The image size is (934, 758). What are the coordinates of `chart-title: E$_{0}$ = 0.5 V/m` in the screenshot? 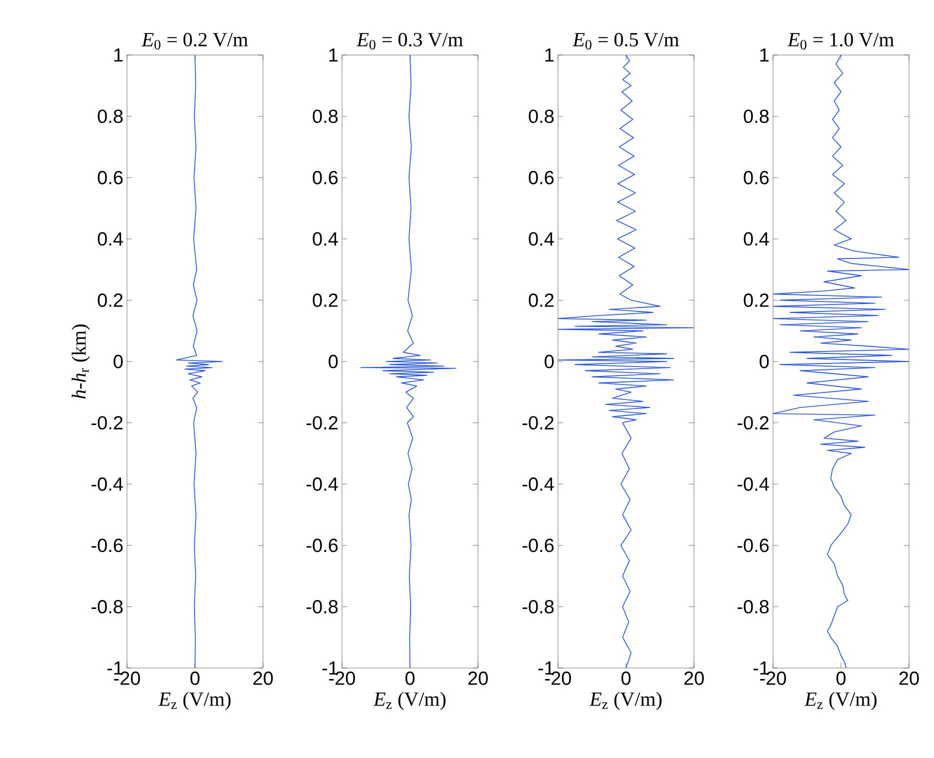 It's located at (625, 41).